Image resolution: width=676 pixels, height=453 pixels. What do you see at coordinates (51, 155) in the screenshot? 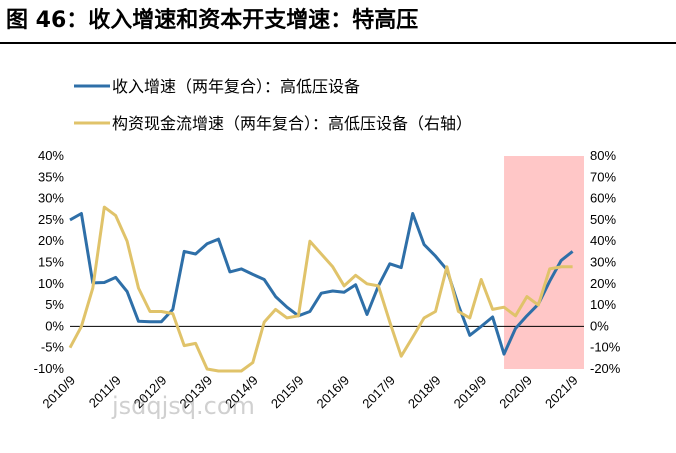
I see `left-tick-label: 40%` at bounding box center [51, 155].